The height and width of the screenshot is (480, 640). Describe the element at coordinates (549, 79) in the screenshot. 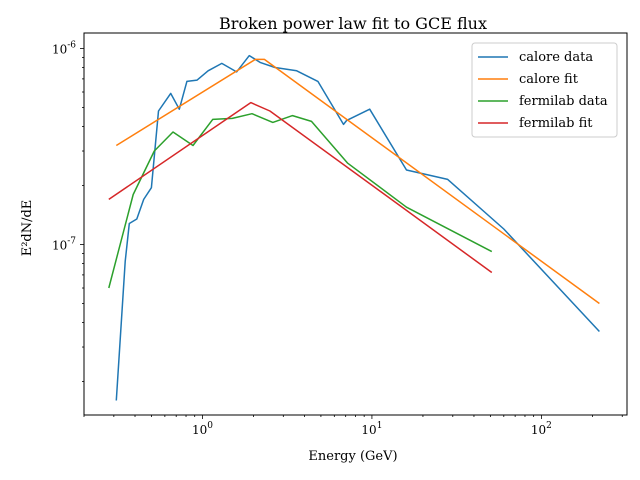

I see `legend-label: calore fit` at that location.